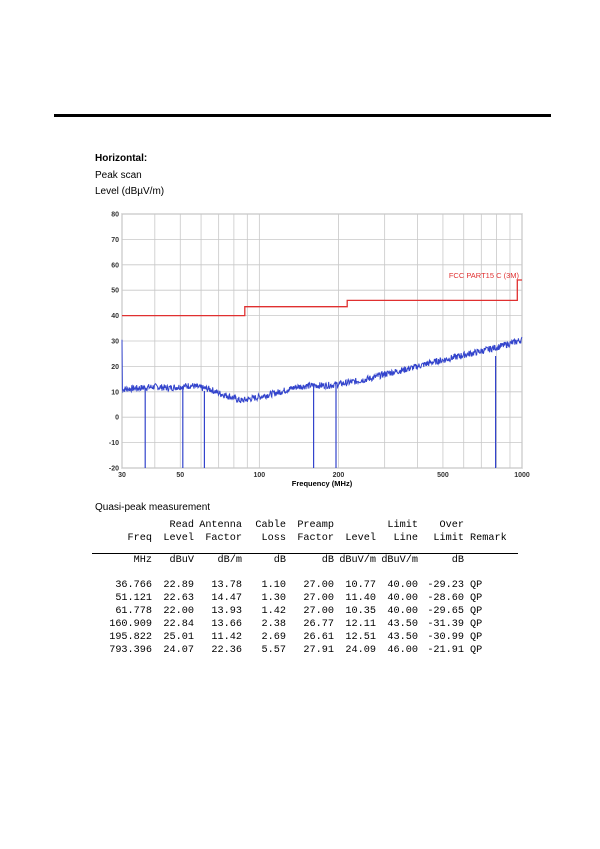 The height and width of the screenshot is (849, 600). Describe the element at coordinates (226, 650) in the screenshot. I see `table-cell: 22.36` at that location.